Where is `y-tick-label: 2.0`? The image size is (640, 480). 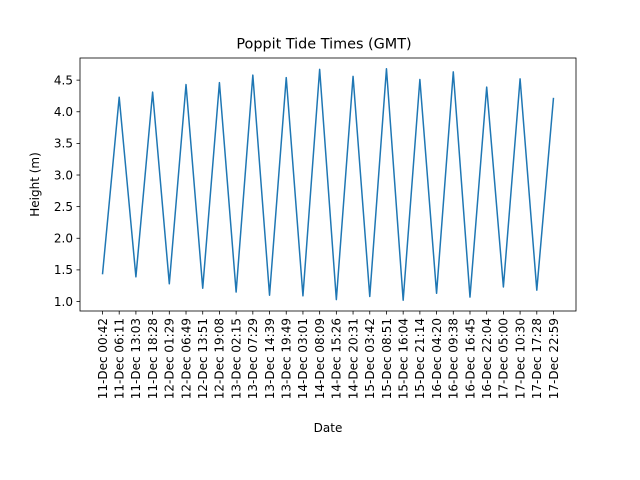 y-tick-label: 2.0 is located at coordinates (63, 239).